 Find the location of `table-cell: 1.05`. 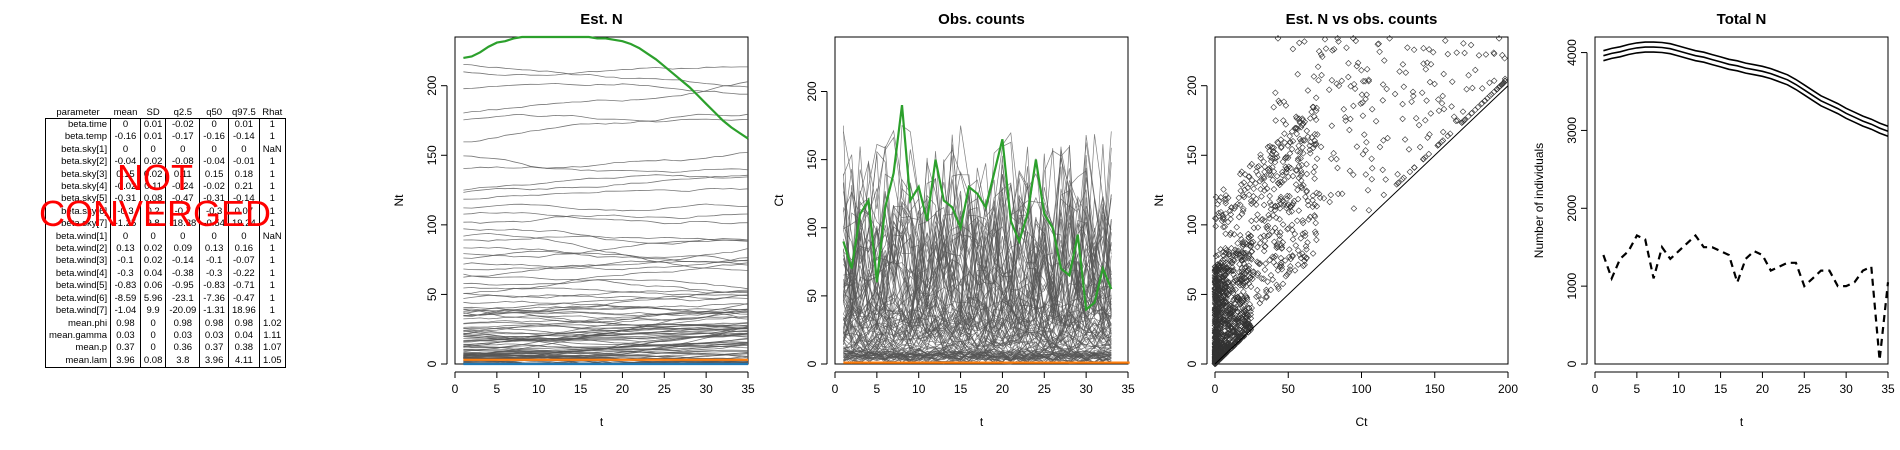

table-cell: 1.05 is located at coordinates (272, 361).